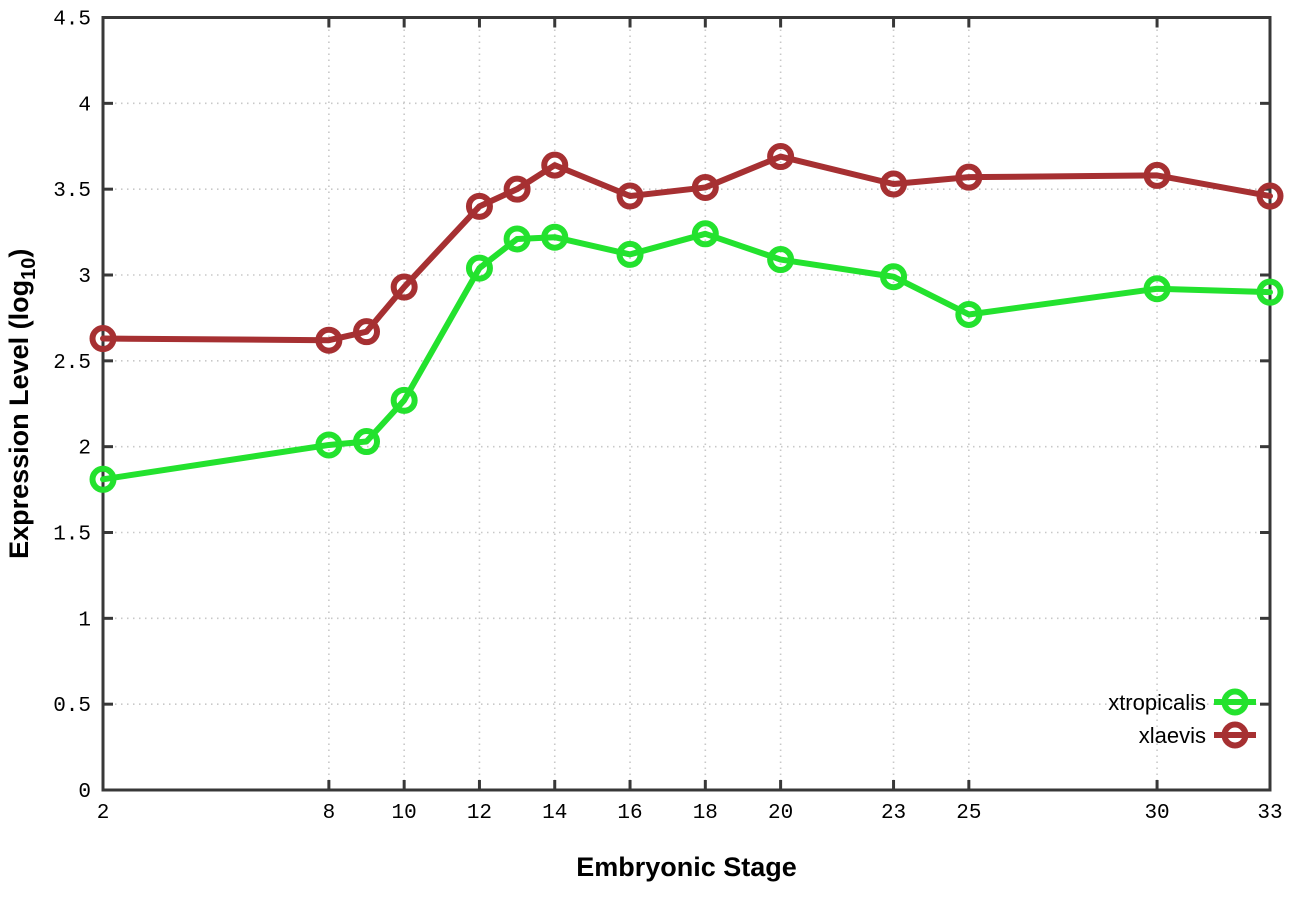 The height and width of the screenshot is (907, 1296). I want to click on y-tick-label: 1.5, so click(72, 535).